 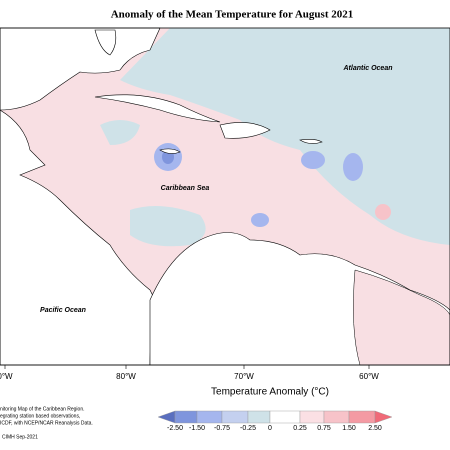 What do you see at coordinates (126, 376) in the screenshot?
I see `longitude-label: 80°W` at bounding box center [126, 376].